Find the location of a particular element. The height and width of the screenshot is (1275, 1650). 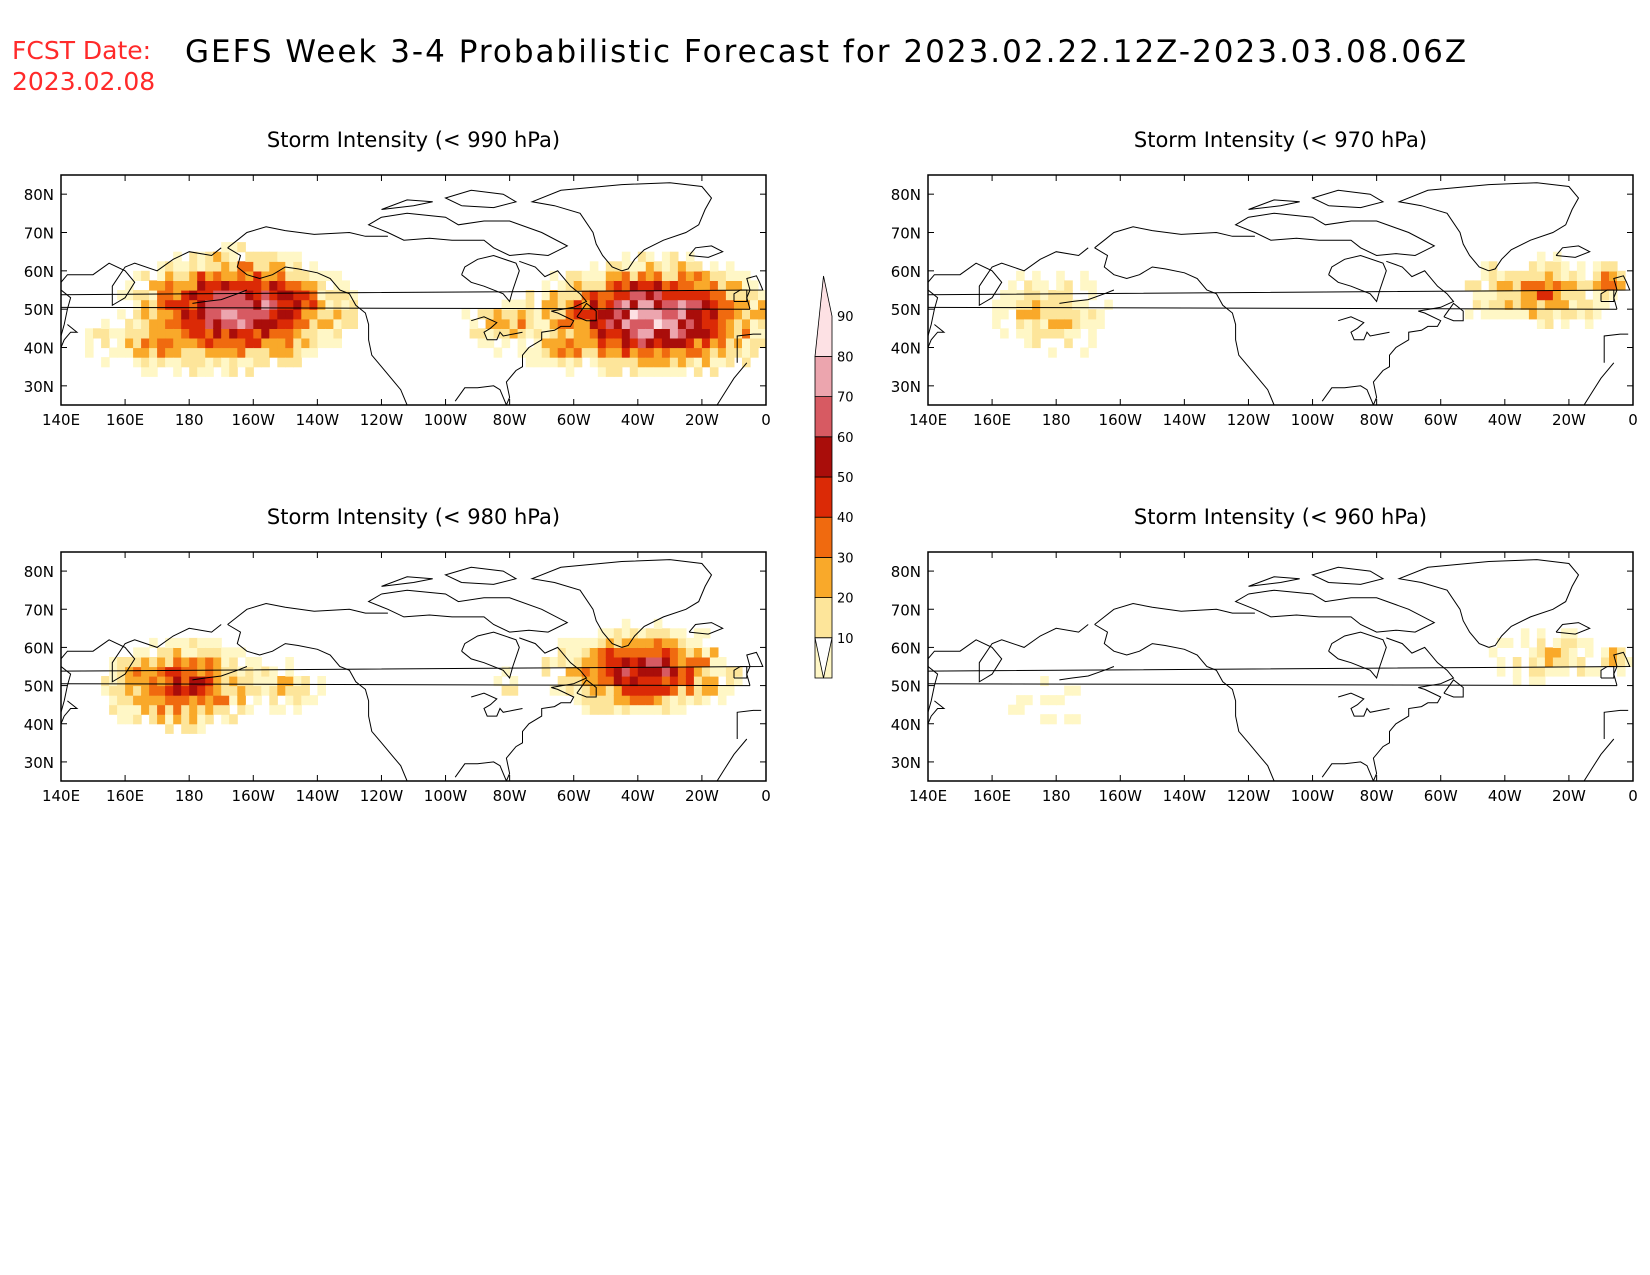

map-frame is located at coordinates (1280, 666).